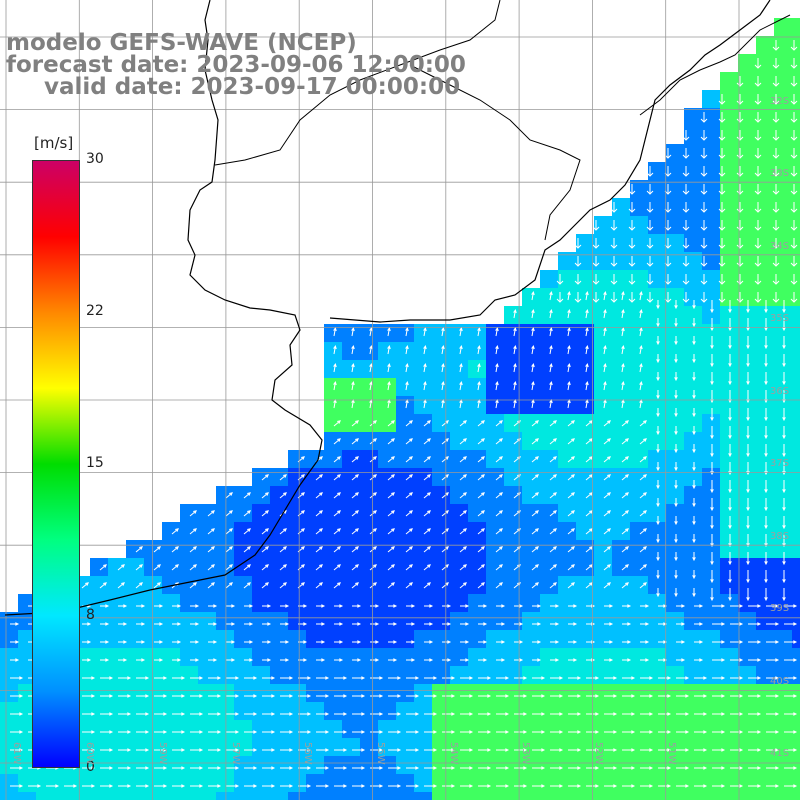 The height and width of the screenshot is (800, 800). What do you see at coordinates (780, 173) in the screenshot?
I see `lat-label: 33S` at bounding box center [780, 173].